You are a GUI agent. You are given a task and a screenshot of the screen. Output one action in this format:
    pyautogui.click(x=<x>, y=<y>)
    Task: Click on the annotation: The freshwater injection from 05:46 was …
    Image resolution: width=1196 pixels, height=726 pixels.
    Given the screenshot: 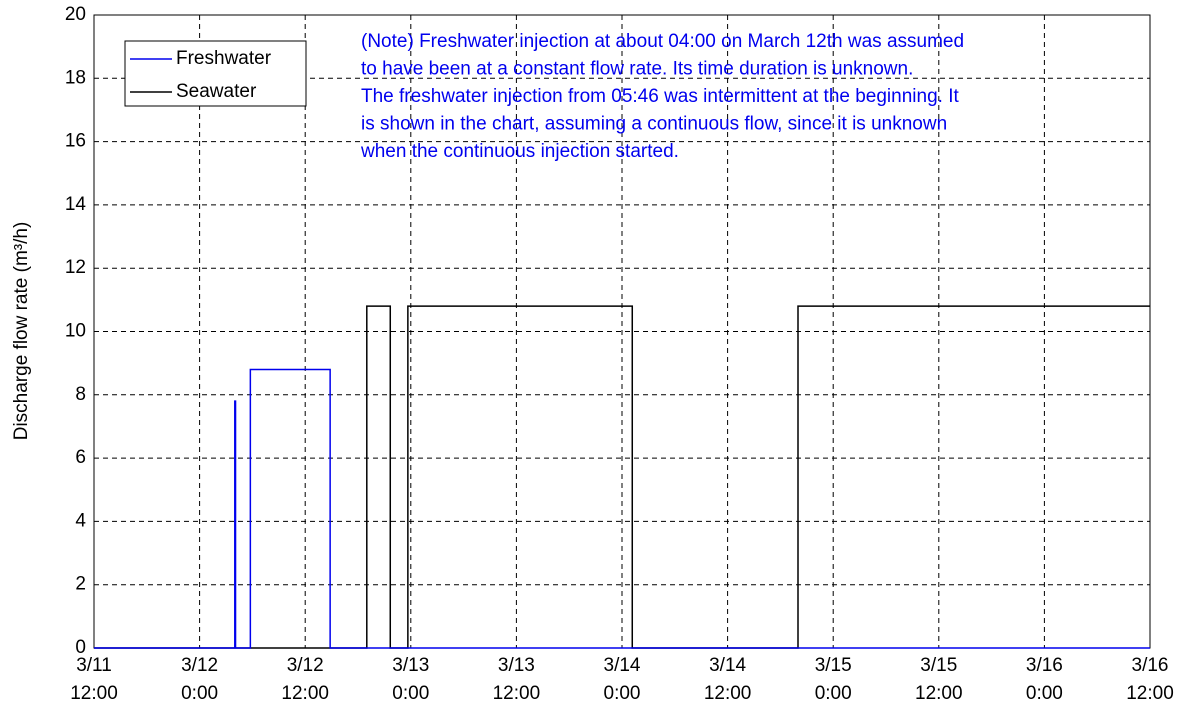 What is the action you would take?
    pyautogui.click(x=660, y=96)
    